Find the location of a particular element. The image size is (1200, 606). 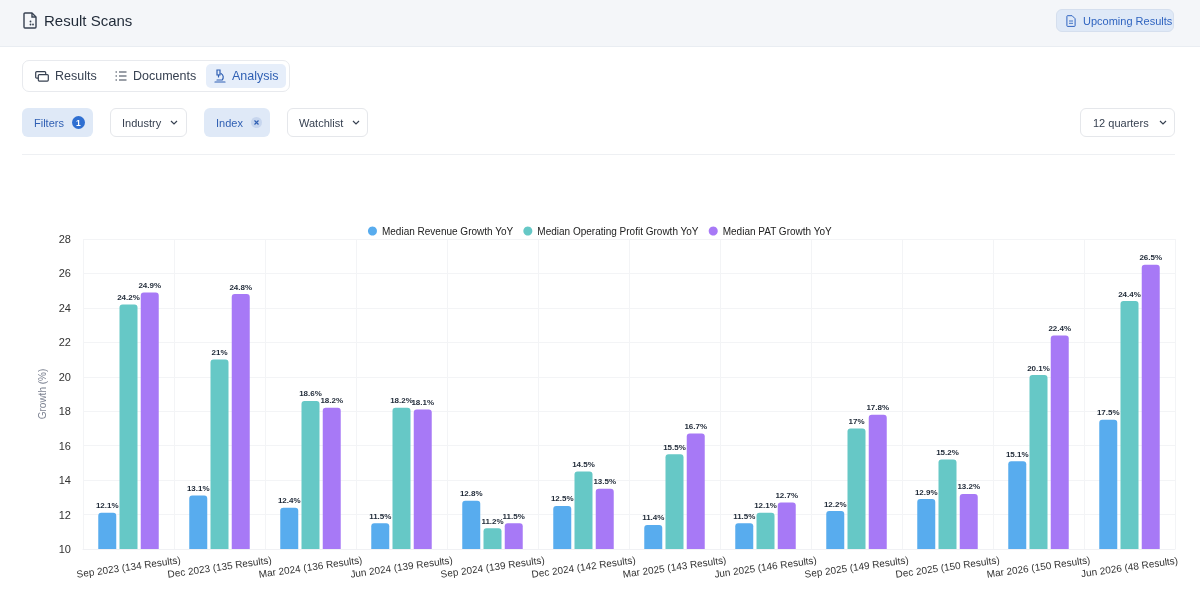

data-label: 12.9% is located at coordinates (926, 492).